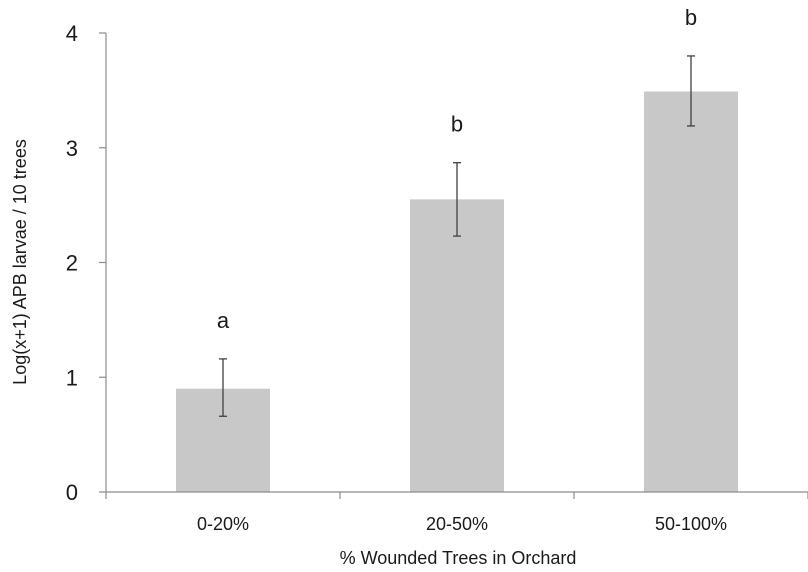 This screenshot has width=808, height=572. I want to click on x-category-labels-group: 0-20% 20-50% 50-100%, so click(462, 524).